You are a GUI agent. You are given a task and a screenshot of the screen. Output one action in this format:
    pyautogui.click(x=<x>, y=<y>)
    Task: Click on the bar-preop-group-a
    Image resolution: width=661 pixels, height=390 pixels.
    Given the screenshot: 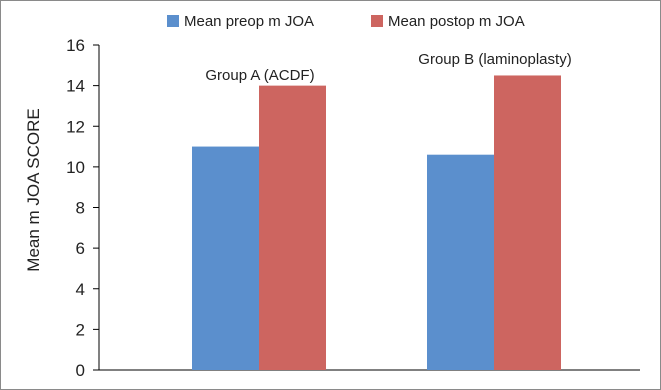 What is the action you would take?
    pyautogui.click(x=225, y=258)
    